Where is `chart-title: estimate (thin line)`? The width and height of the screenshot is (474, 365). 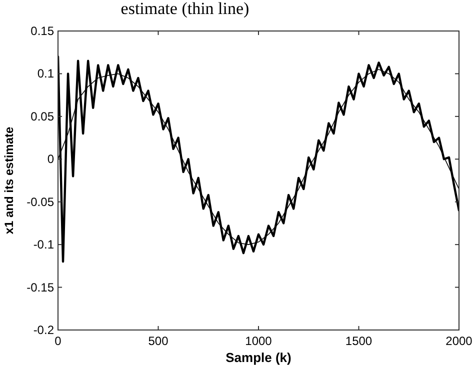
chart-title: estimate (thin line) is located at coordinates (185, 9).